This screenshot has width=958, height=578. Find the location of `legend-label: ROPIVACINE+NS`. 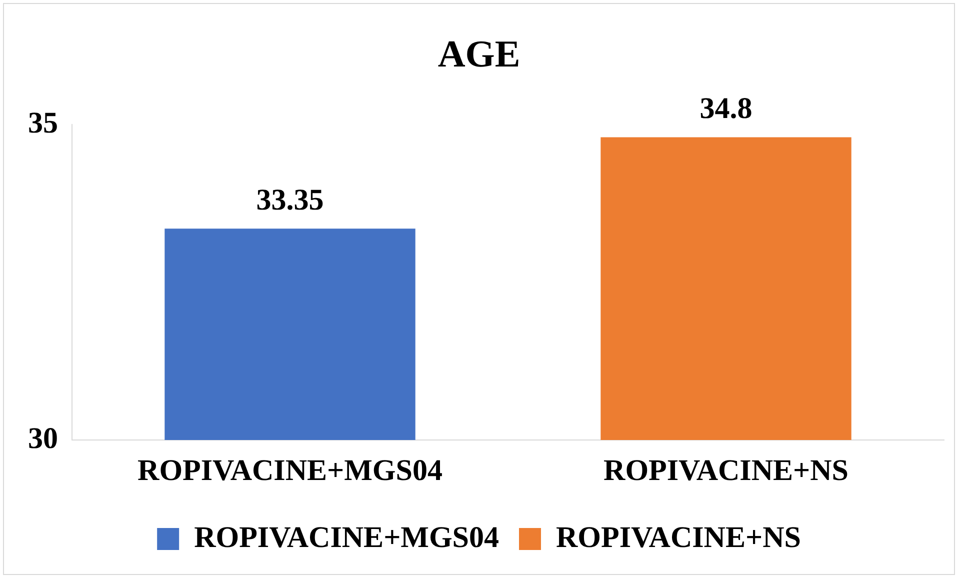

legend-label: ROPIVACINE+NS is located at coordinates (678, 537).